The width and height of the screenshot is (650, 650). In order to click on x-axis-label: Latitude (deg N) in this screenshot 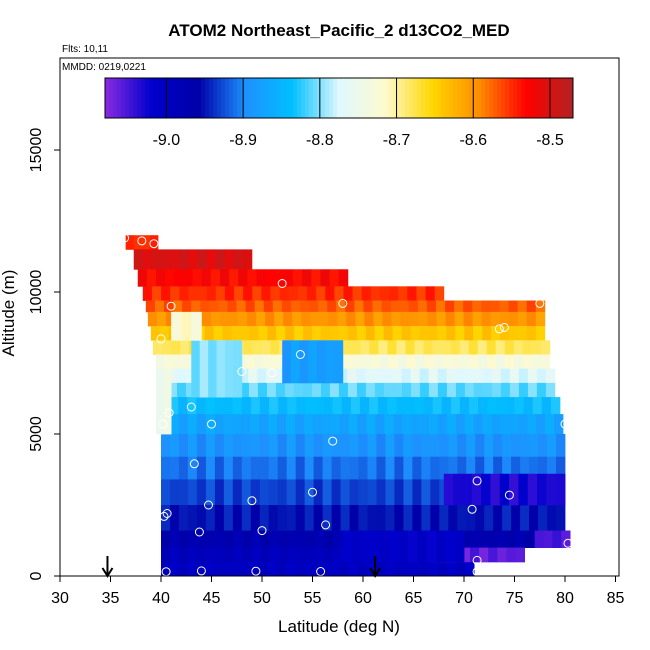, I will do `click(339, 626)`.